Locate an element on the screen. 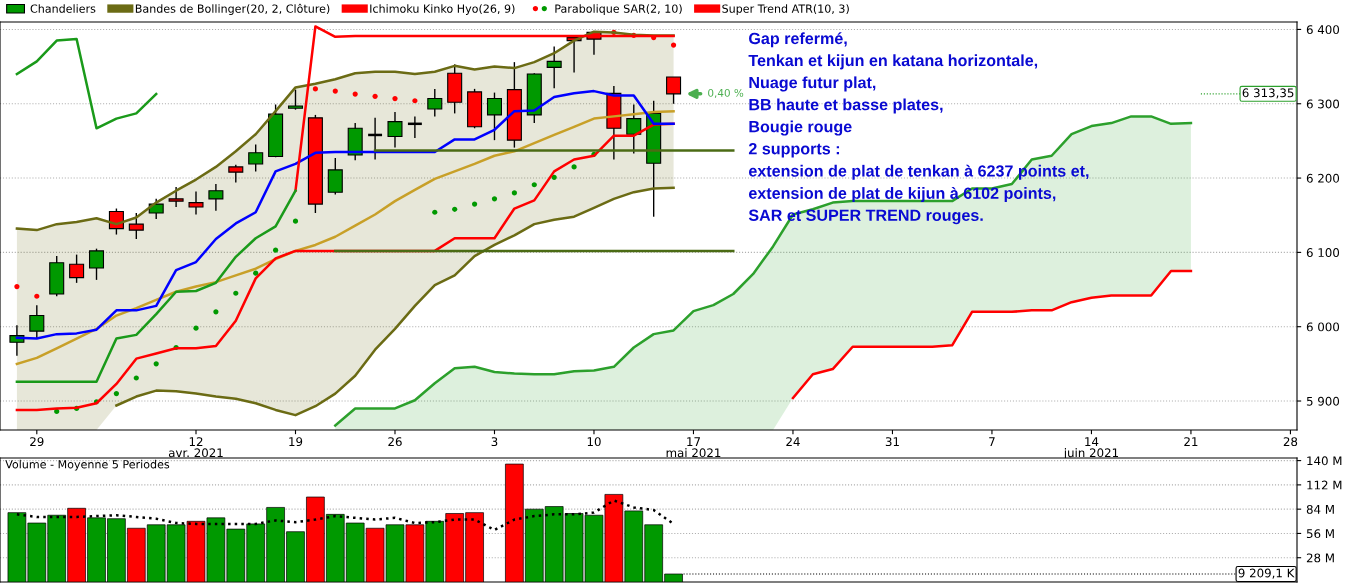 The width and height of the screenshot is (1345, 585). x-tick-label: 17 is located at coordinates (693, 441).